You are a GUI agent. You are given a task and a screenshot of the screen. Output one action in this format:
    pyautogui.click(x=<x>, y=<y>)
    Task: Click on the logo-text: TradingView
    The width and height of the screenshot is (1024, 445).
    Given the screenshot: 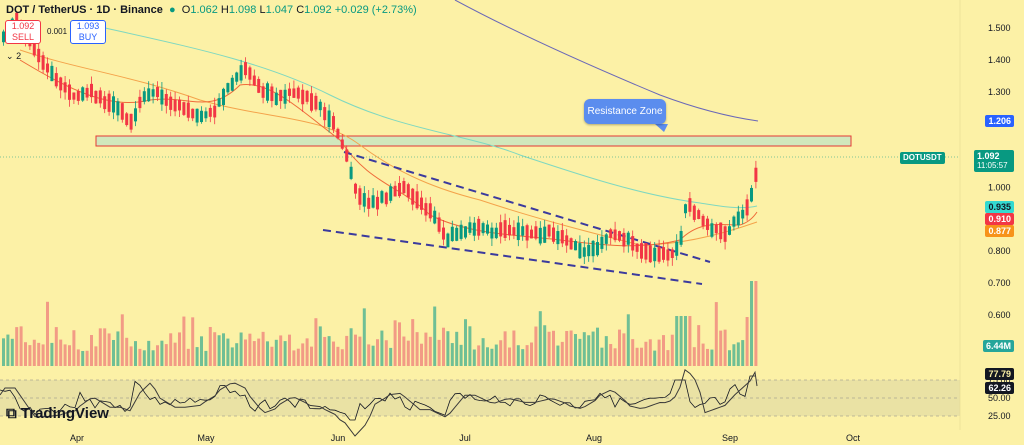 What is the action you would take?
    pyautogui.click(x=64, y=413)
    